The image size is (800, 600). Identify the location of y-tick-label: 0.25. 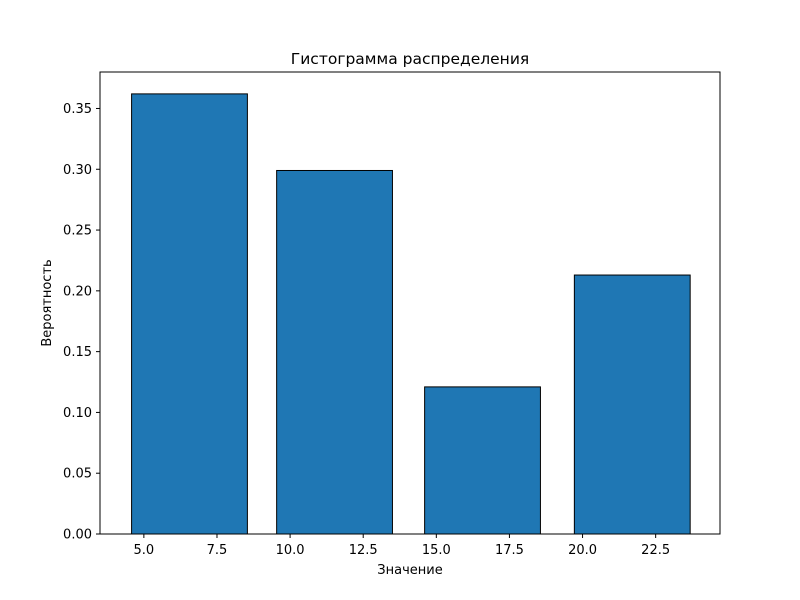
(77, 231).